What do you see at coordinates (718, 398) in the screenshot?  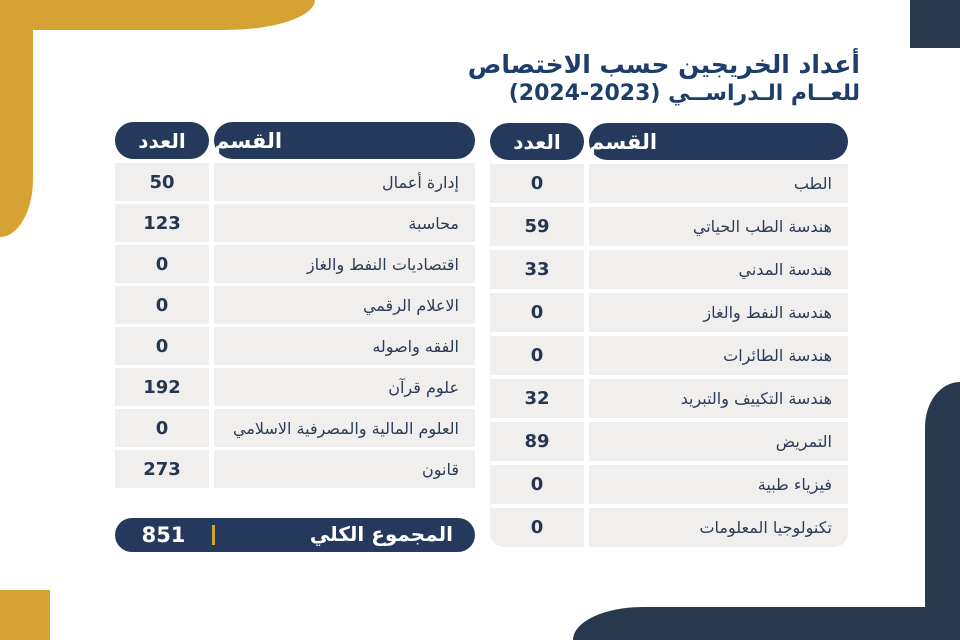 I see `dept-cell: هندسة التكييف والتبريد` at bounding box center [718, 398].